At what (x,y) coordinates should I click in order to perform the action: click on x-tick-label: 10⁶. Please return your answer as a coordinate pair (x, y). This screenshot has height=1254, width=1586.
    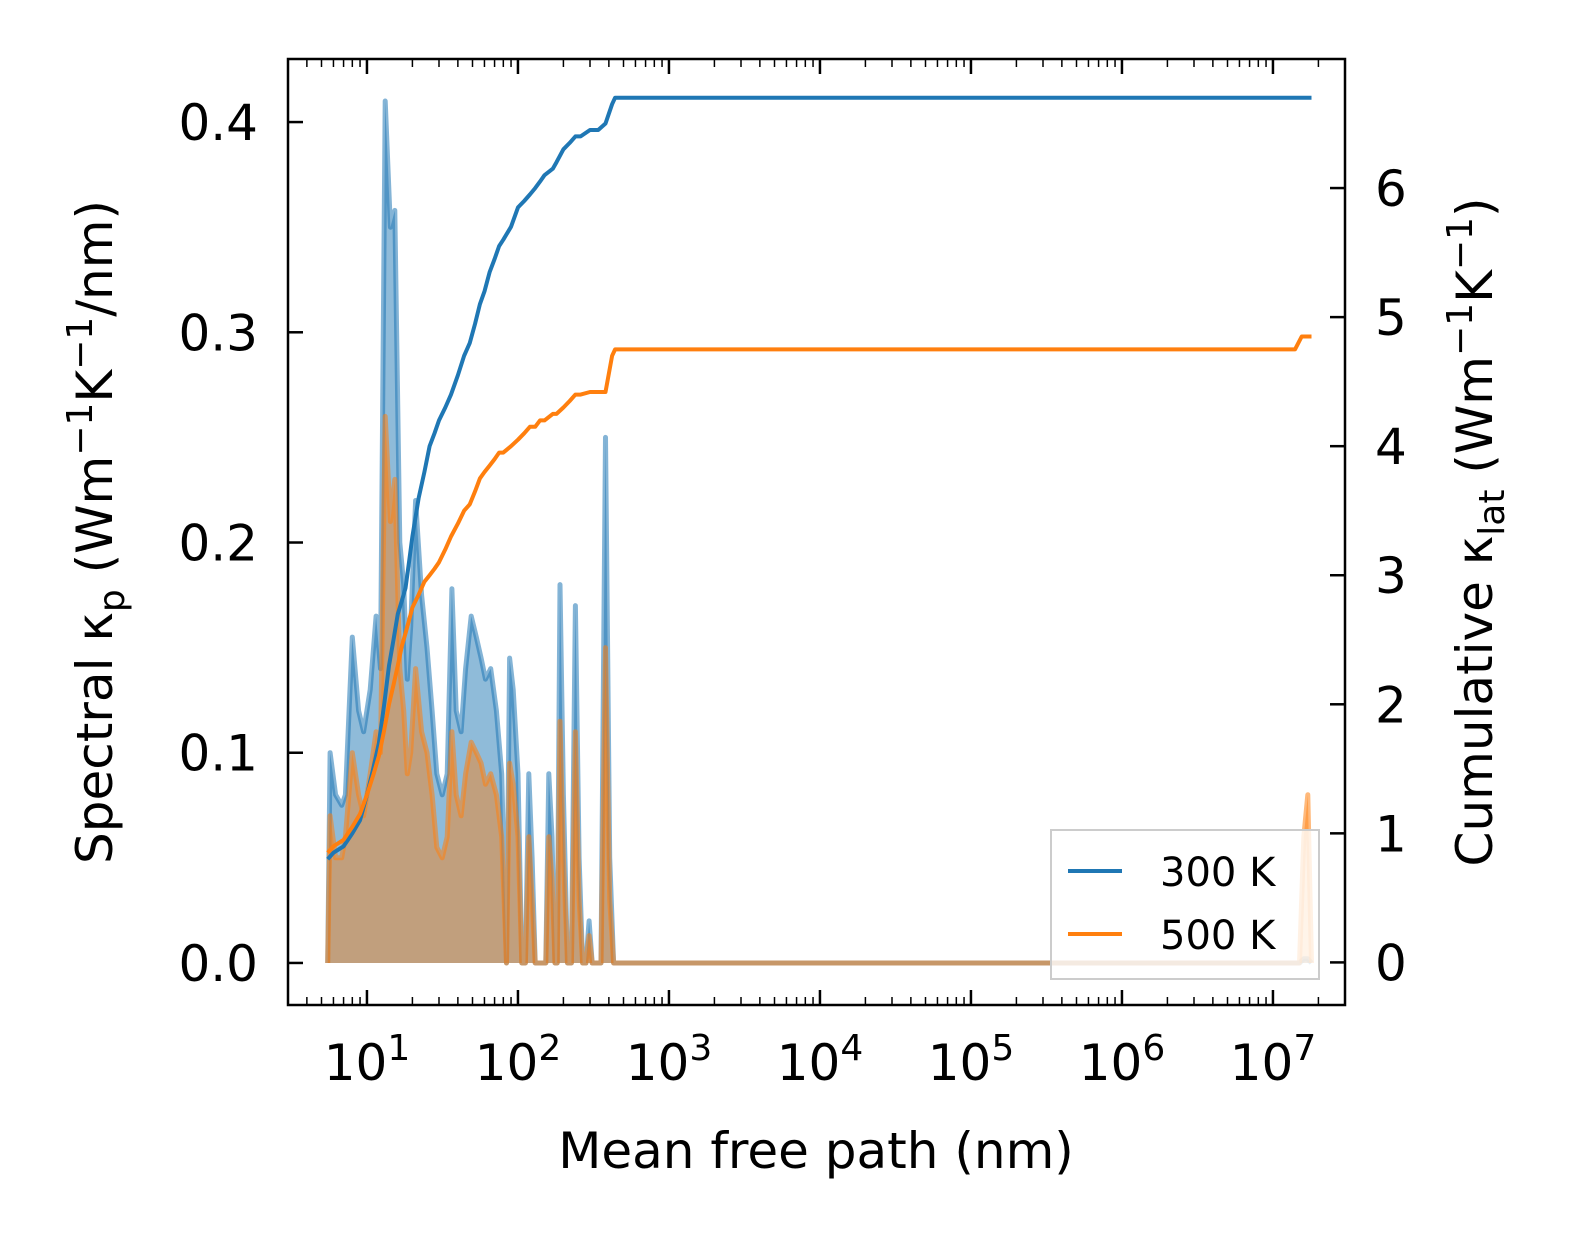
    Looking at the image, I should click on (1122, 1060).